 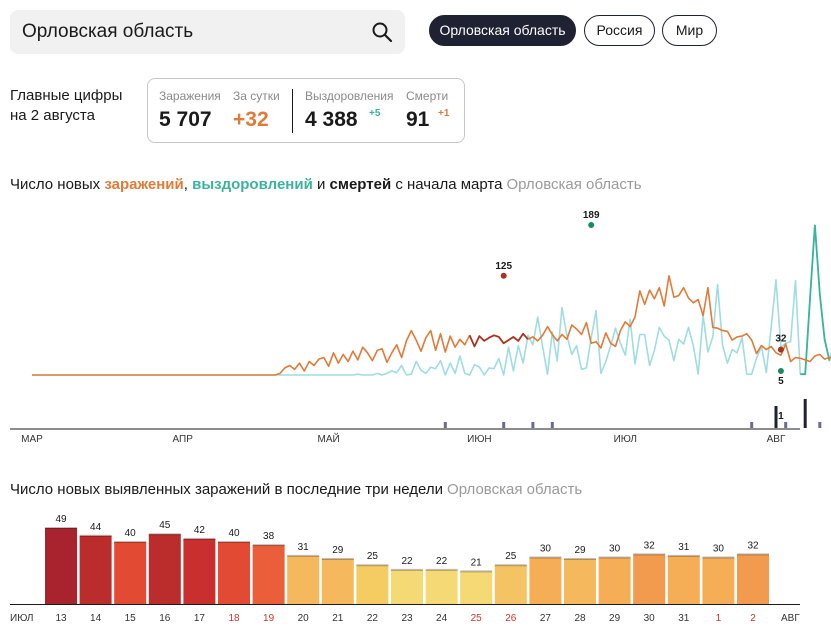 I want to click on weekly-title-region: Орловская область, so click(x=515, y=489).